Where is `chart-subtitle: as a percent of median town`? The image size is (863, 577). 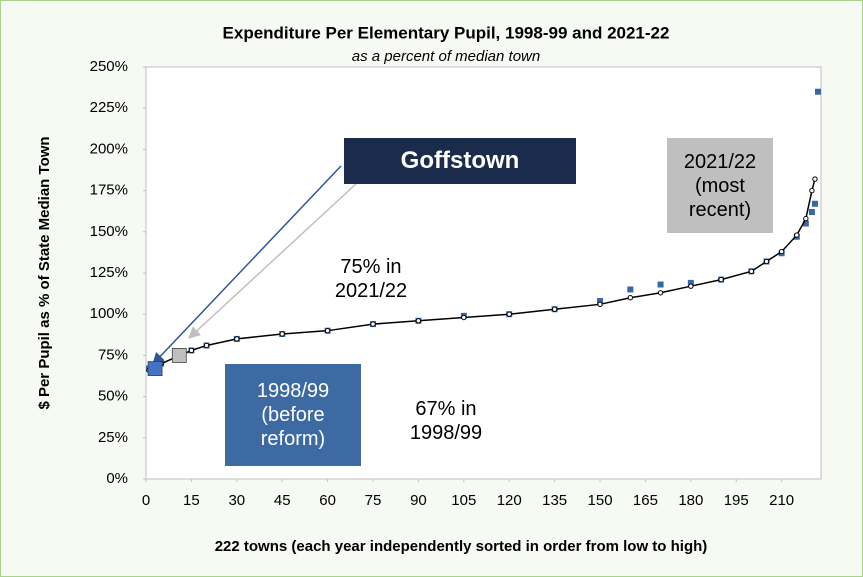 chart-subtitle: as a percent of median town is located at coordinates (446, 56).